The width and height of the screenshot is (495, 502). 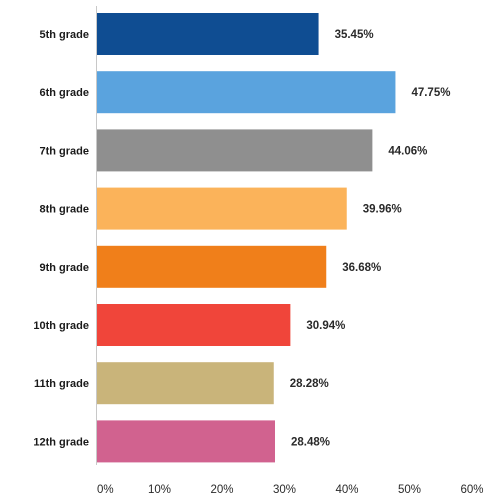 I want to click on value-label-11th-grade: 28.28%, so click(x=309, y=384).